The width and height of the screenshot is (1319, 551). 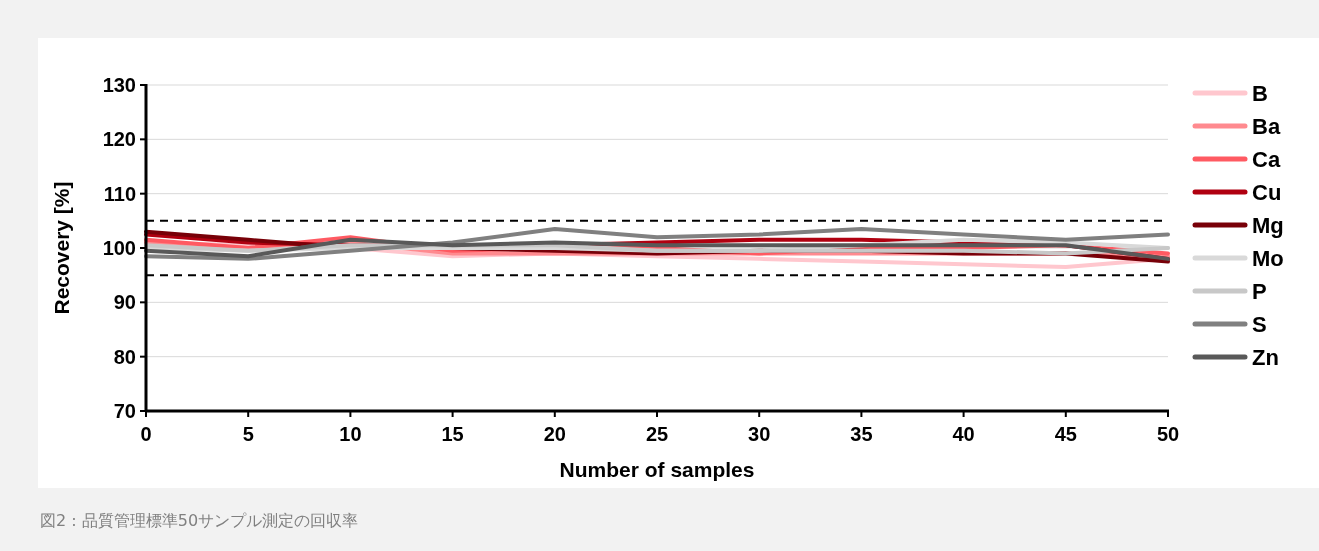 What do you see at coordinates (759, 434) in the screenshot?
I see `x-tick-label: 30` at bounding box center [759, 434].